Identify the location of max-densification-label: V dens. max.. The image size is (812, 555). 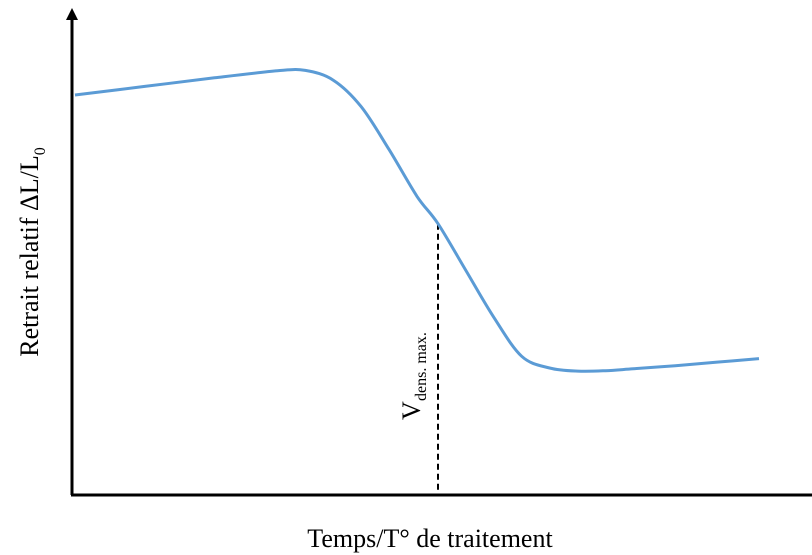
(413, 376).